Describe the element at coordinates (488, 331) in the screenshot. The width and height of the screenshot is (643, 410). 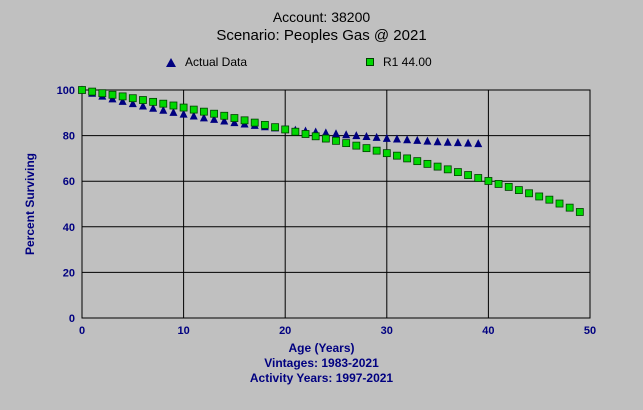
I see `x-tick-label: 40` at that location.